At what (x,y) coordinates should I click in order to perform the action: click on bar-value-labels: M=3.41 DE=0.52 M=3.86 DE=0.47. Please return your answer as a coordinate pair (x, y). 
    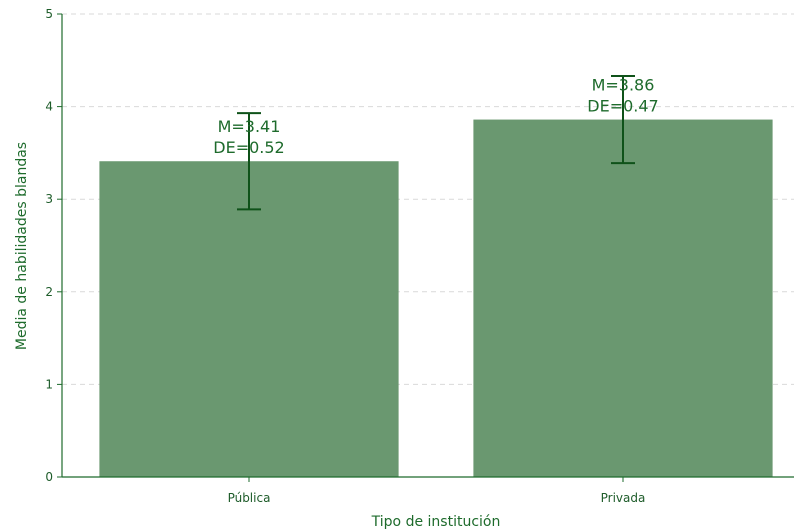
    Looking at the image, I should click on (435, 117).